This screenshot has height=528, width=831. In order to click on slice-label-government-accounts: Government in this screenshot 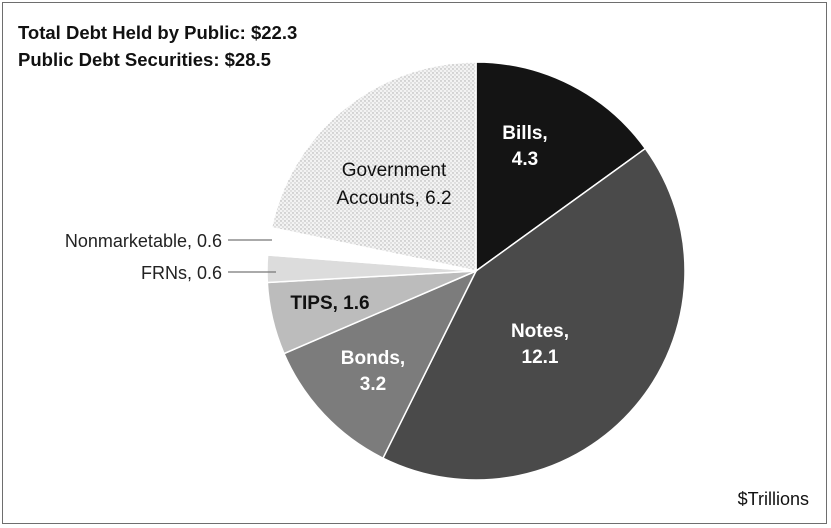, I will do `click(394, 170)`.